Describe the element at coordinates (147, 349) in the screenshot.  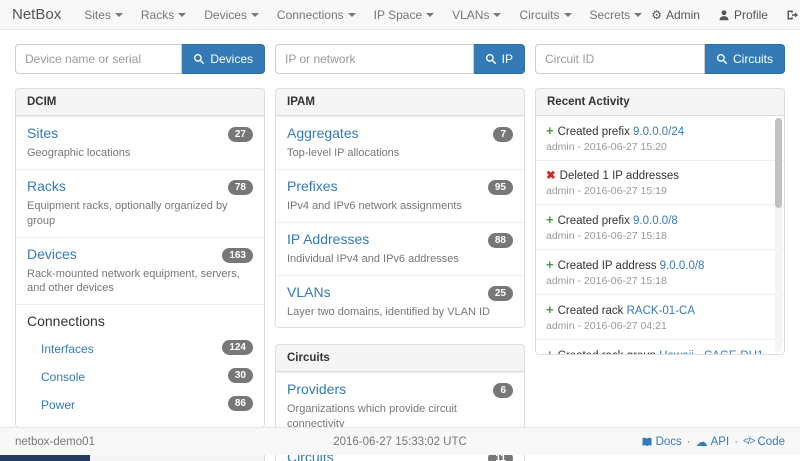
I see `connections-row-interfaces: 124 Interfaces` at that location.